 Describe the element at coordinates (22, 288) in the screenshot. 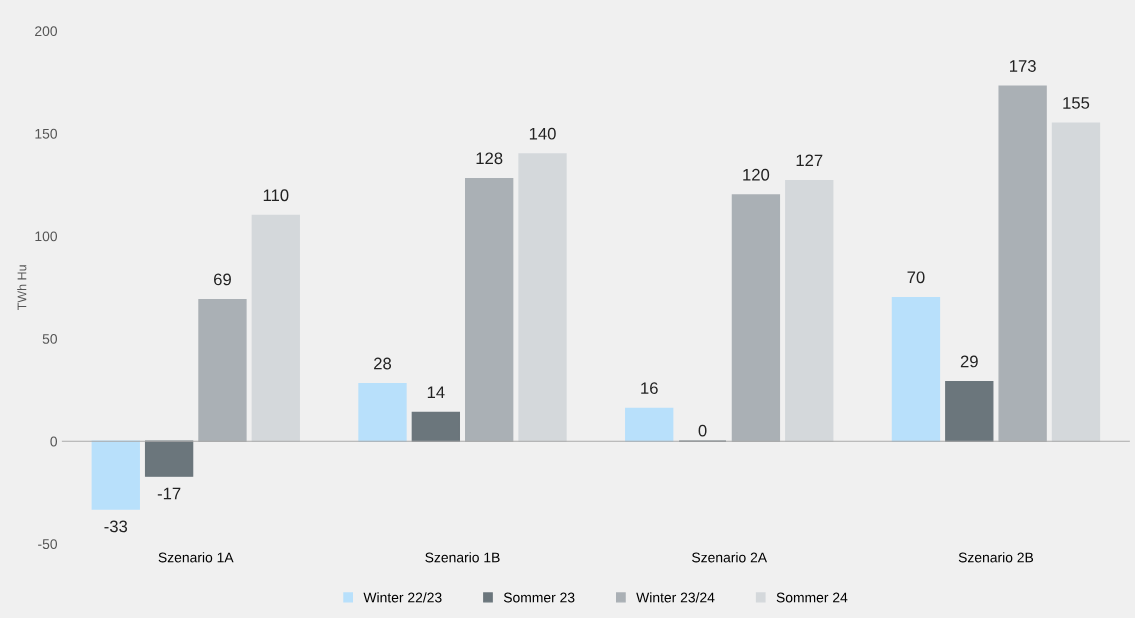

I see `y-axis-title: TWh Hu` at that location.